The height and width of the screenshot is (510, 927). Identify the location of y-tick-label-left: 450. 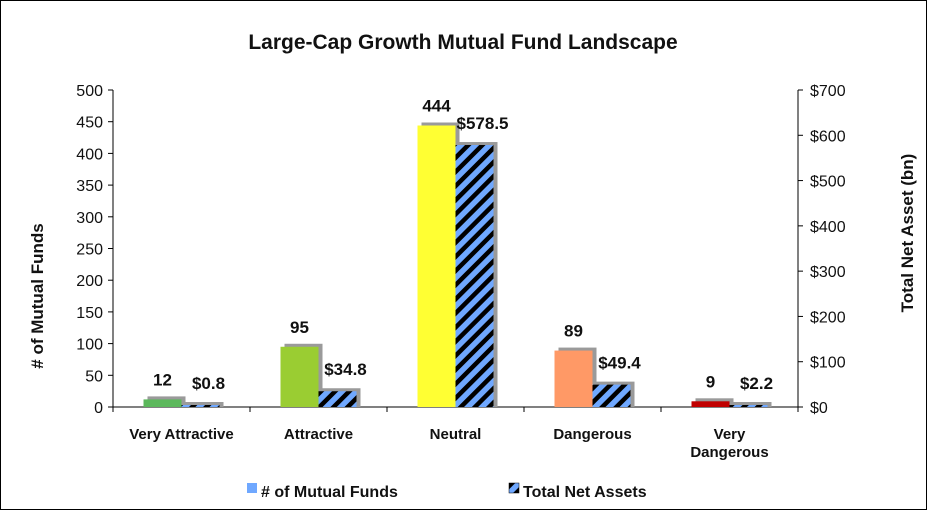
(89, 123).